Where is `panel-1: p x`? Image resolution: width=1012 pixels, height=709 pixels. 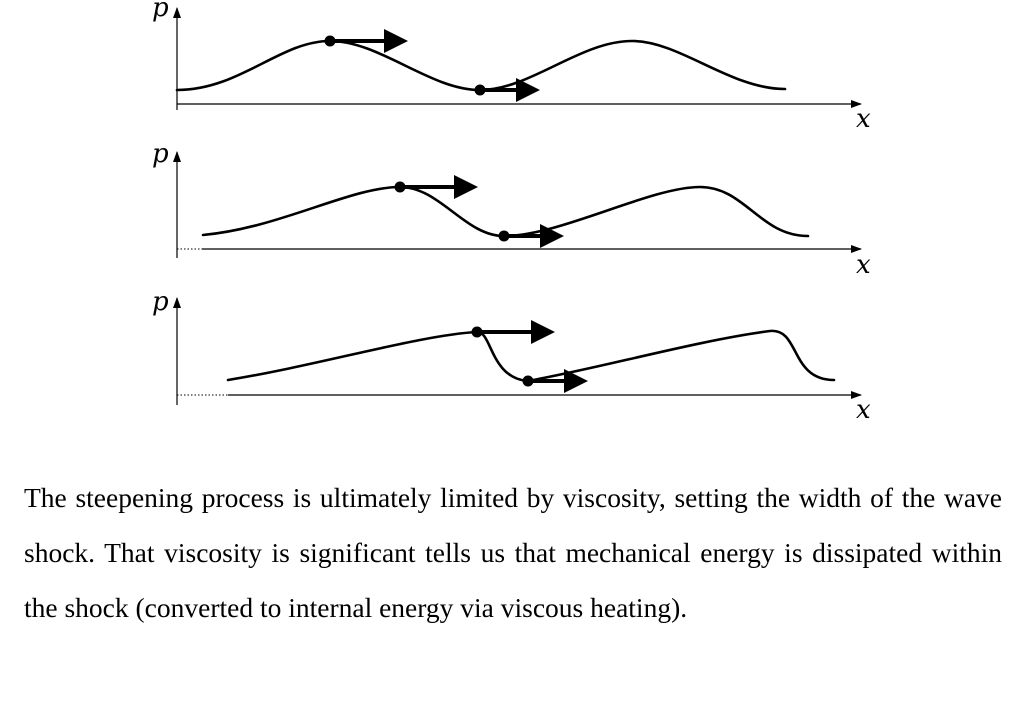
panel-1: p x is located at coordinates (511, 67).